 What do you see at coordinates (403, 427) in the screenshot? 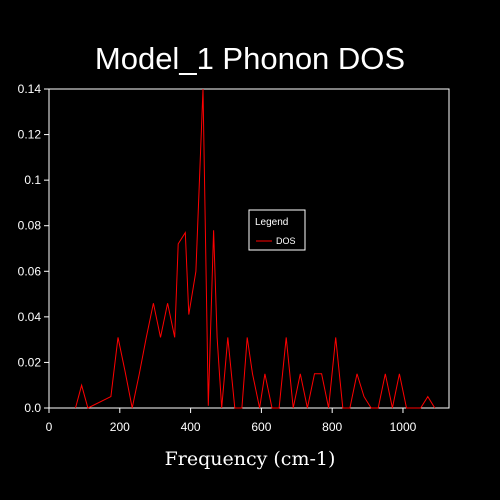
I see `x-tick-label: 1000` at bounding box center [403, 427].